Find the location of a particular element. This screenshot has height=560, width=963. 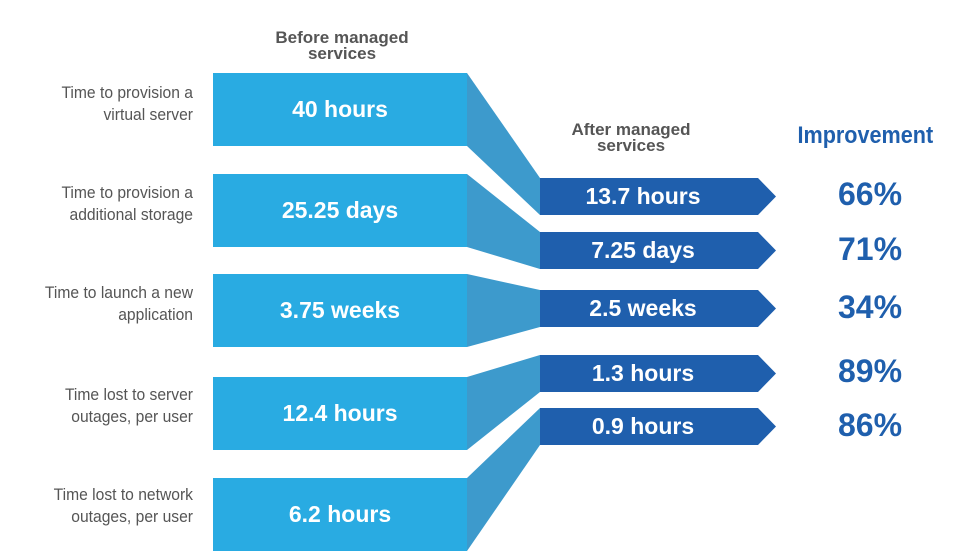

before-box-provision-storage: 25.25 days is located at coordinates (340, 210).